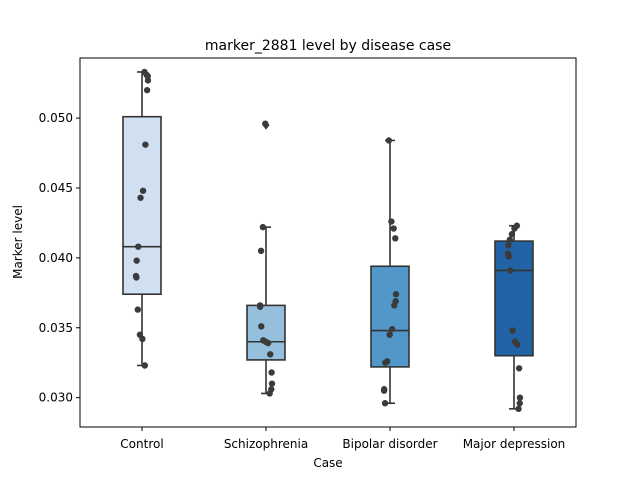  I want to click on x-axis-label: Case, so click(327, 463).